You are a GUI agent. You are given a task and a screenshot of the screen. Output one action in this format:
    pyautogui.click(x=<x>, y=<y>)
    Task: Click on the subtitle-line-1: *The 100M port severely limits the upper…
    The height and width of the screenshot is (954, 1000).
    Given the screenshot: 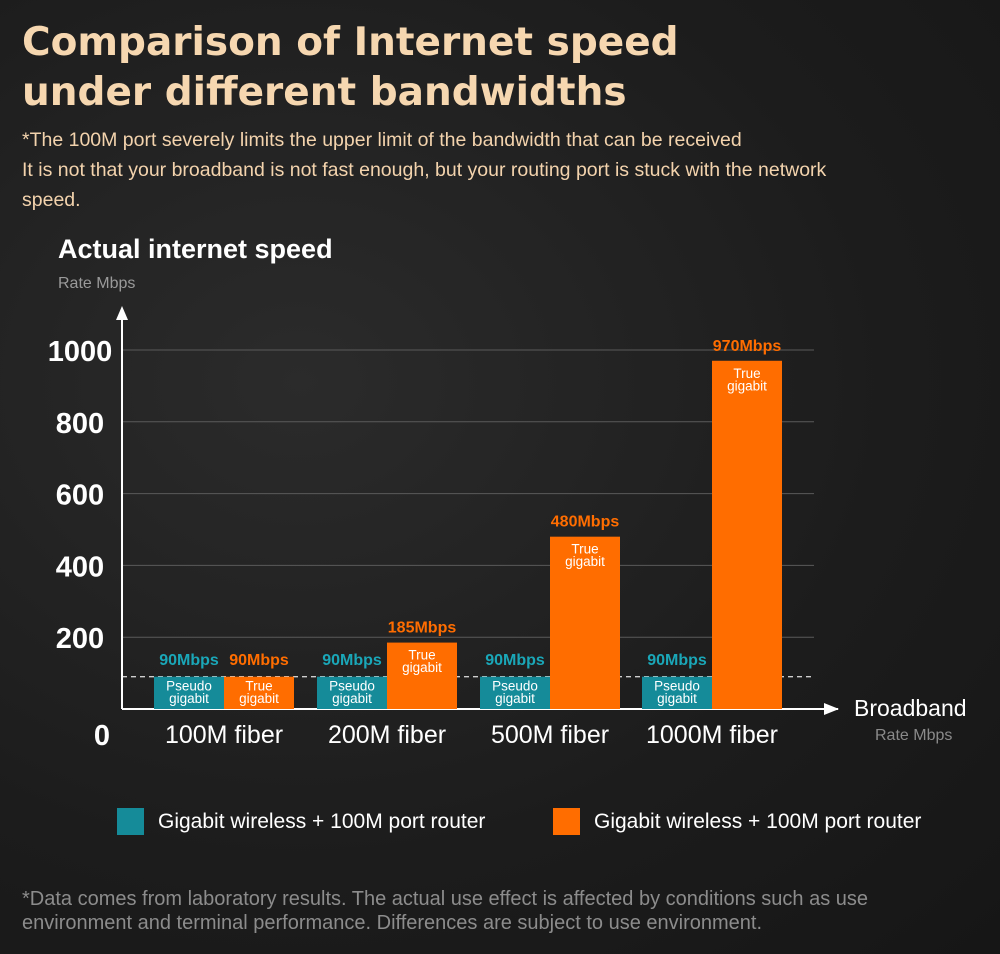 What is the action you would take?
    pyautogui.click(x=382, y=140)
    